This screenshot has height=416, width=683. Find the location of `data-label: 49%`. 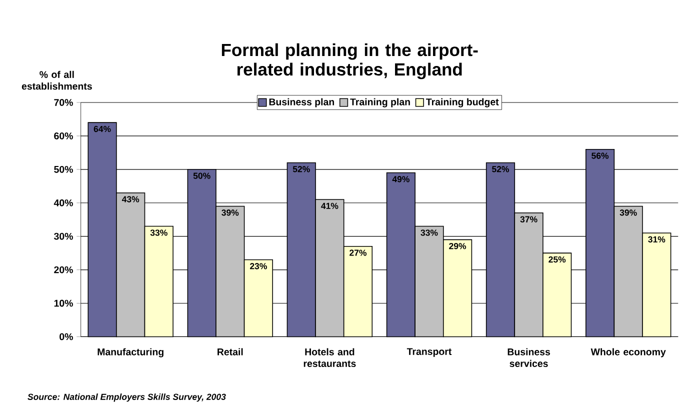

data-label: 49% is located at coordinates (401, 179).